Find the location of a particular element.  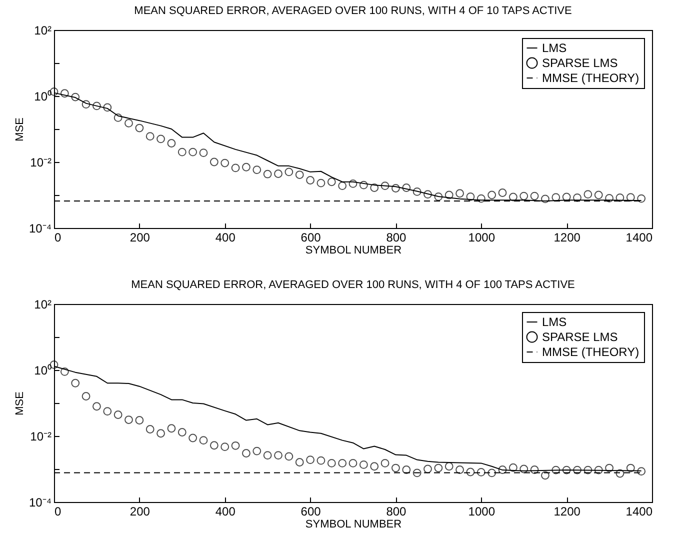

legend-label: SPARSE LMS is located at coordinates (580, 337).